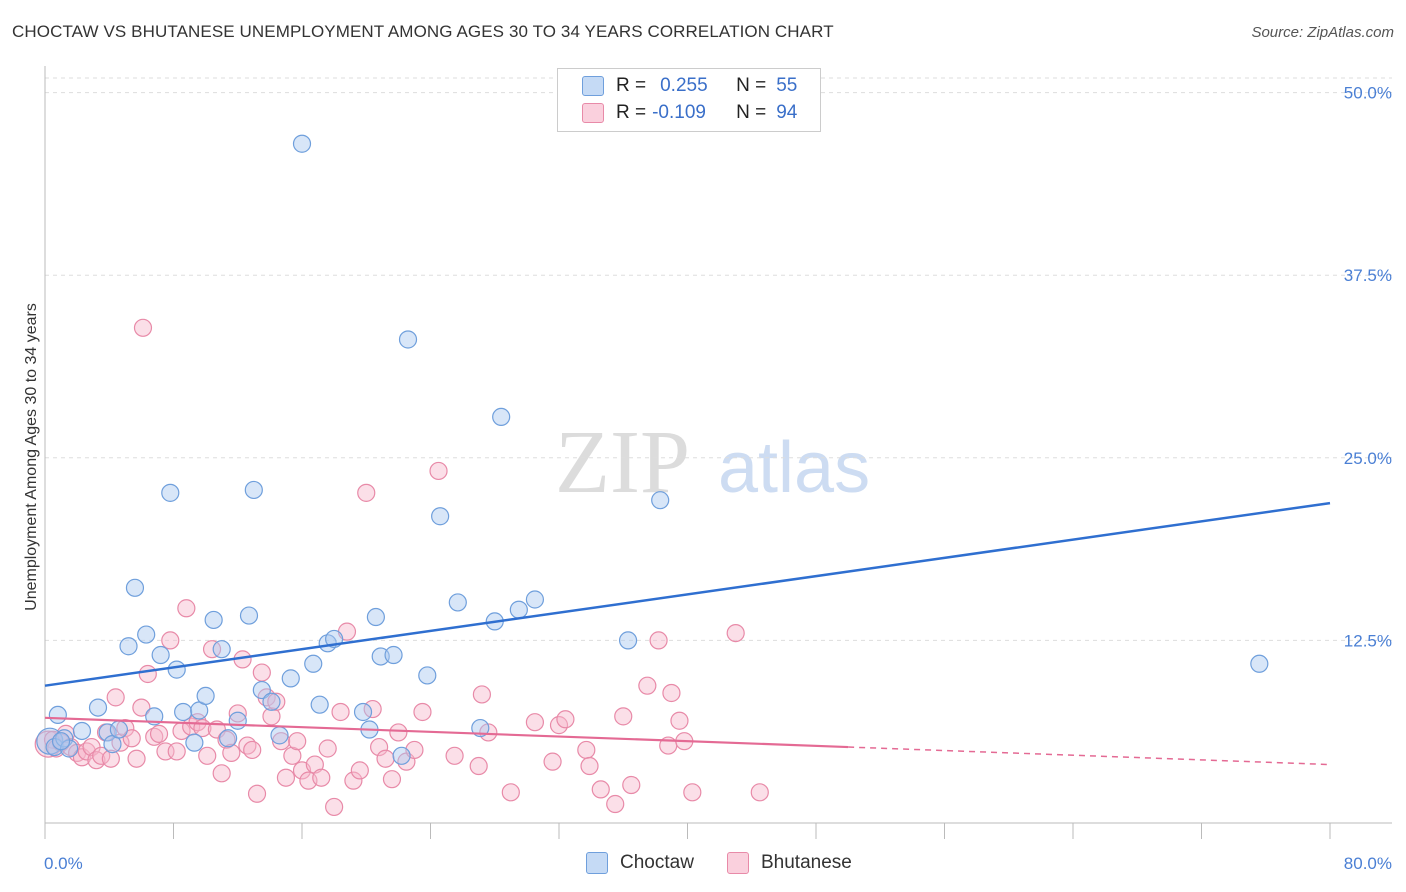 This screenshot has width=1406, height=892. I want to click on bhutanese-trend-extension, so click(1089, 756).